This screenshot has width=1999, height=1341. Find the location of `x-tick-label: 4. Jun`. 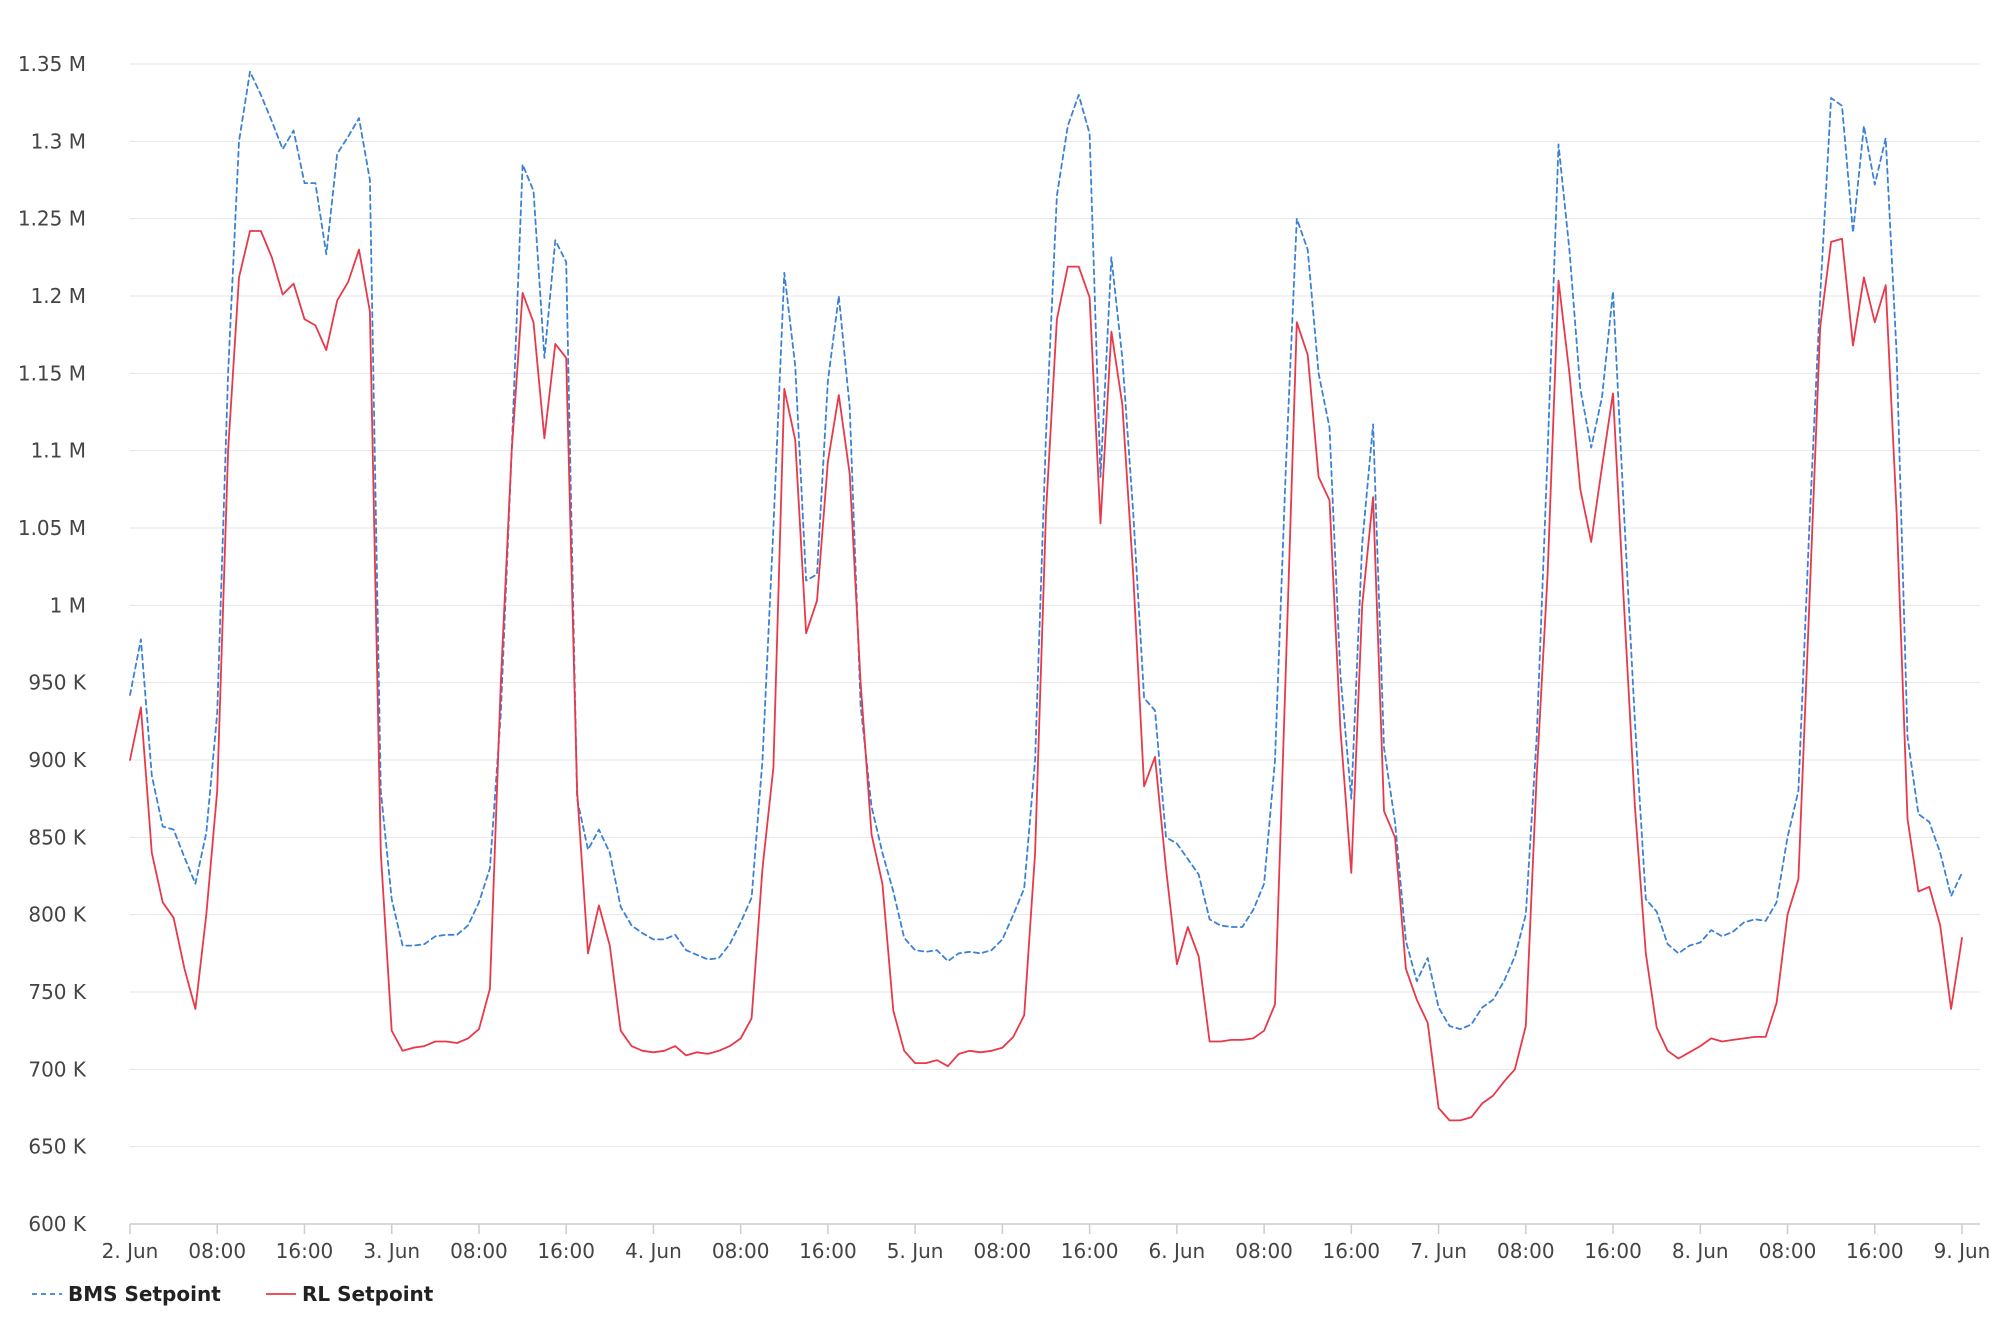

x-tick-label: 4. Jun is located at coordinates (653, 1251).